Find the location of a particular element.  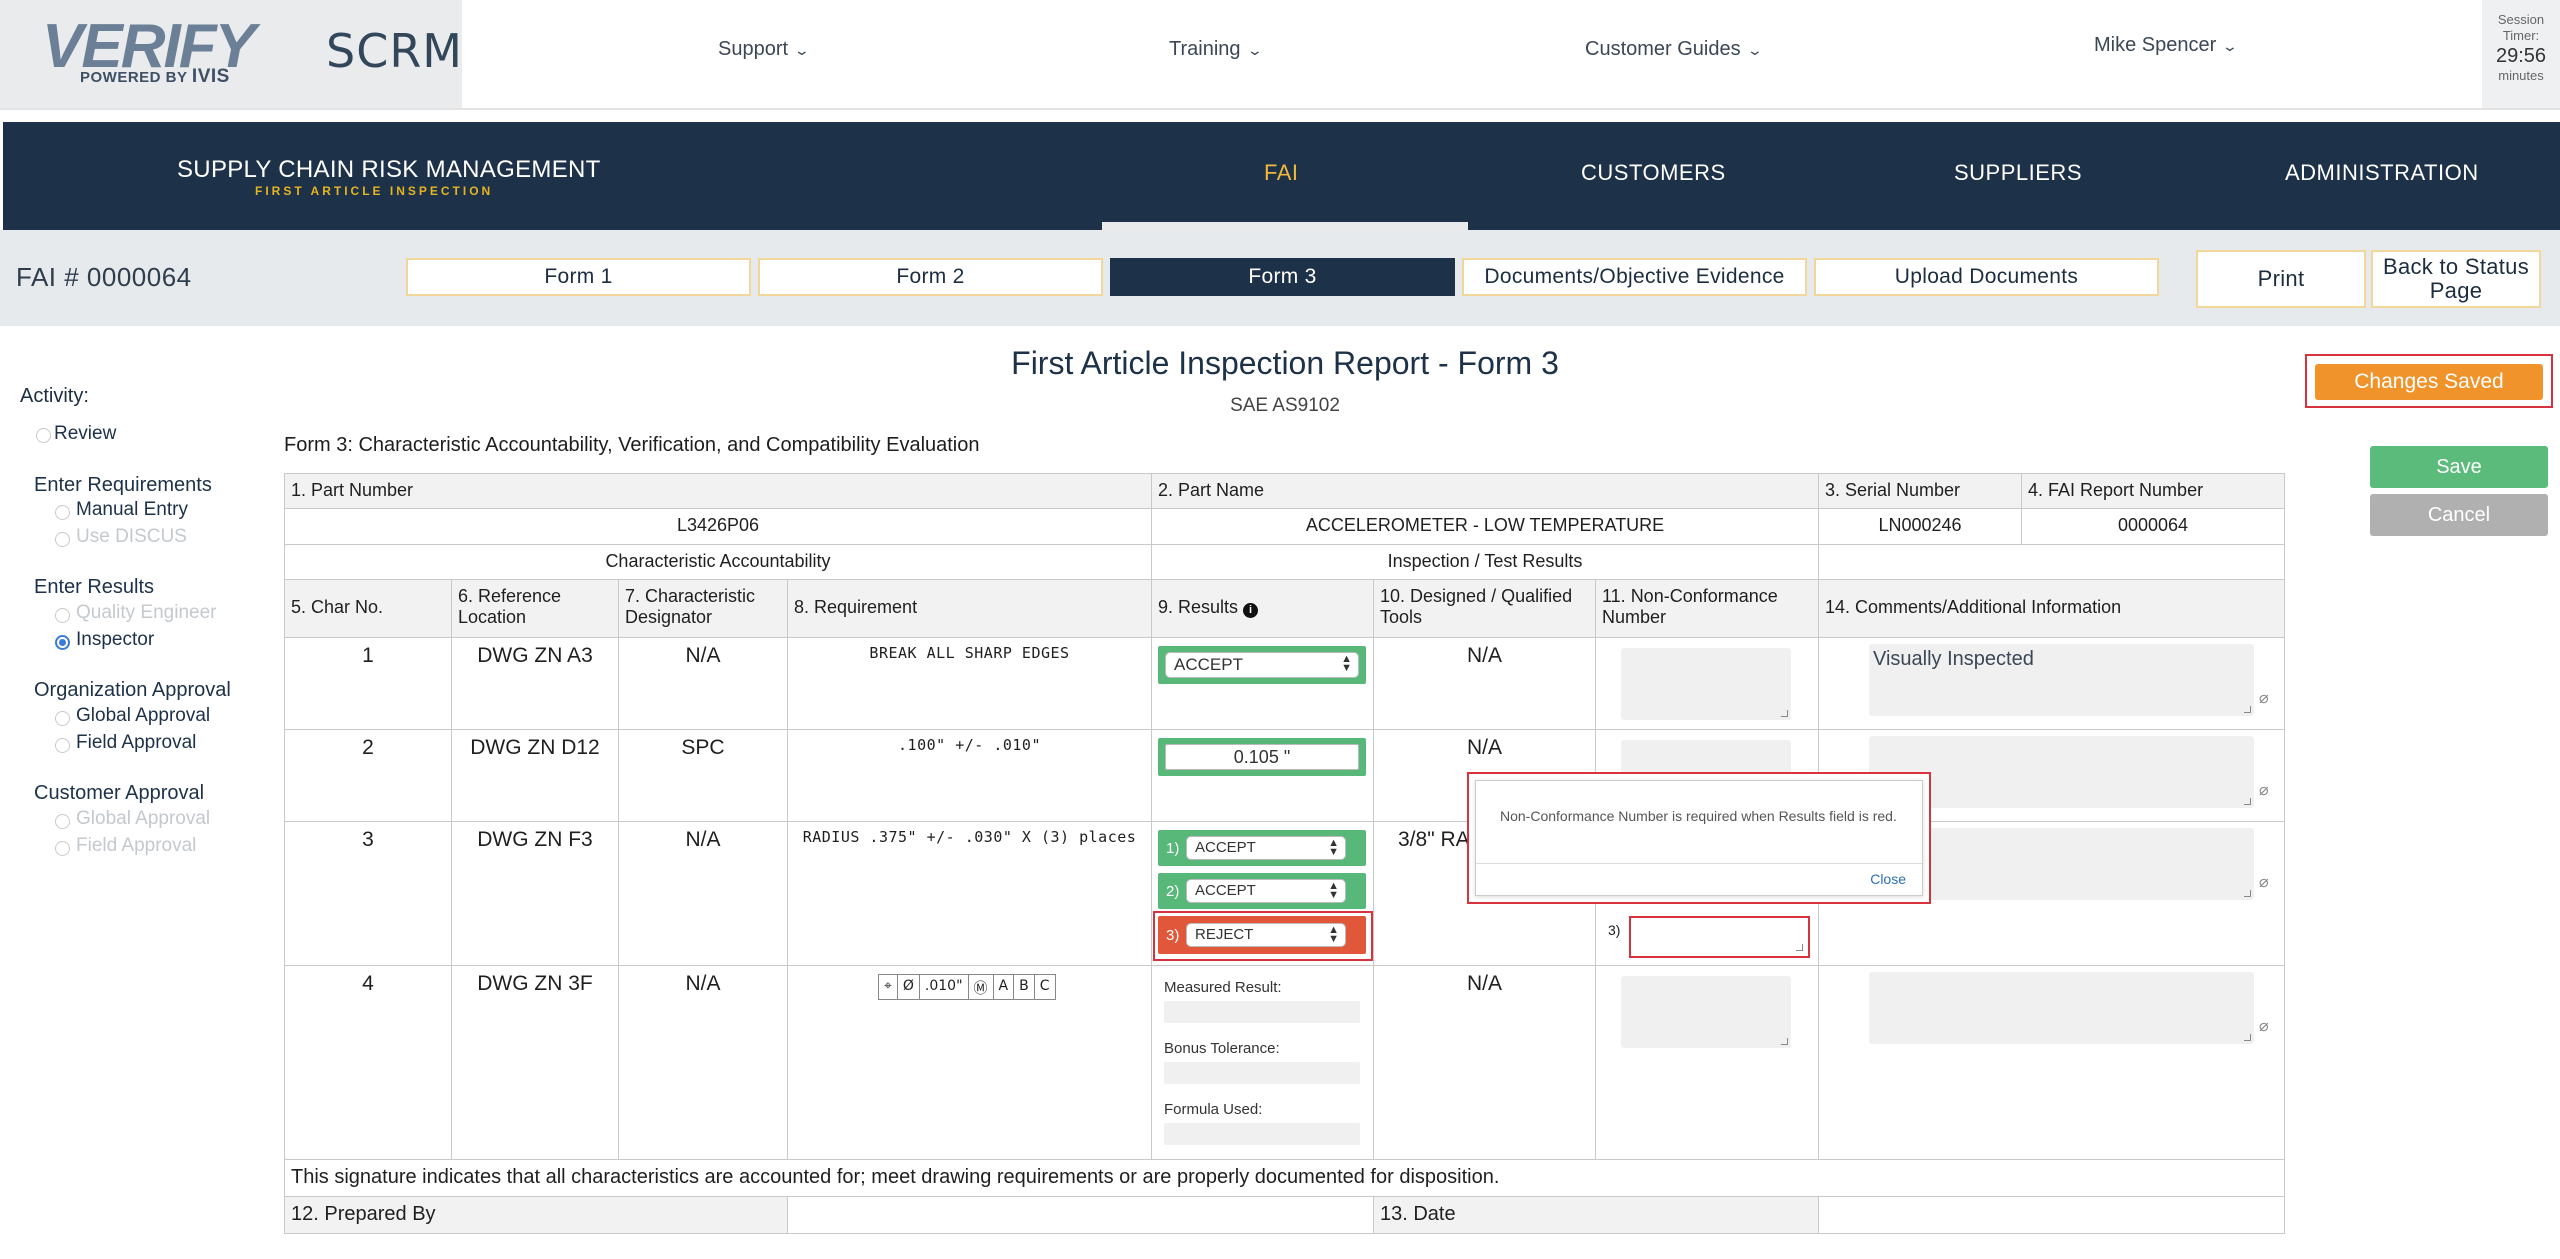

nav-suppliers: SUPPLIERS is located at coordinates (2018, 172).